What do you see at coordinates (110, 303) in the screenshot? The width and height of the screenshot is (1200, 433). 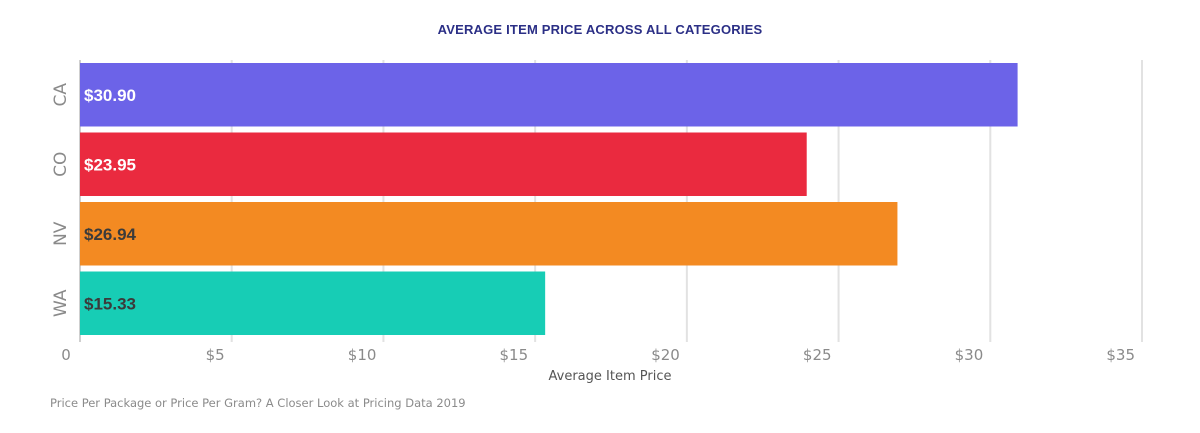 I see `data-label-wa: $15.33` at bounding box center [110, 303].